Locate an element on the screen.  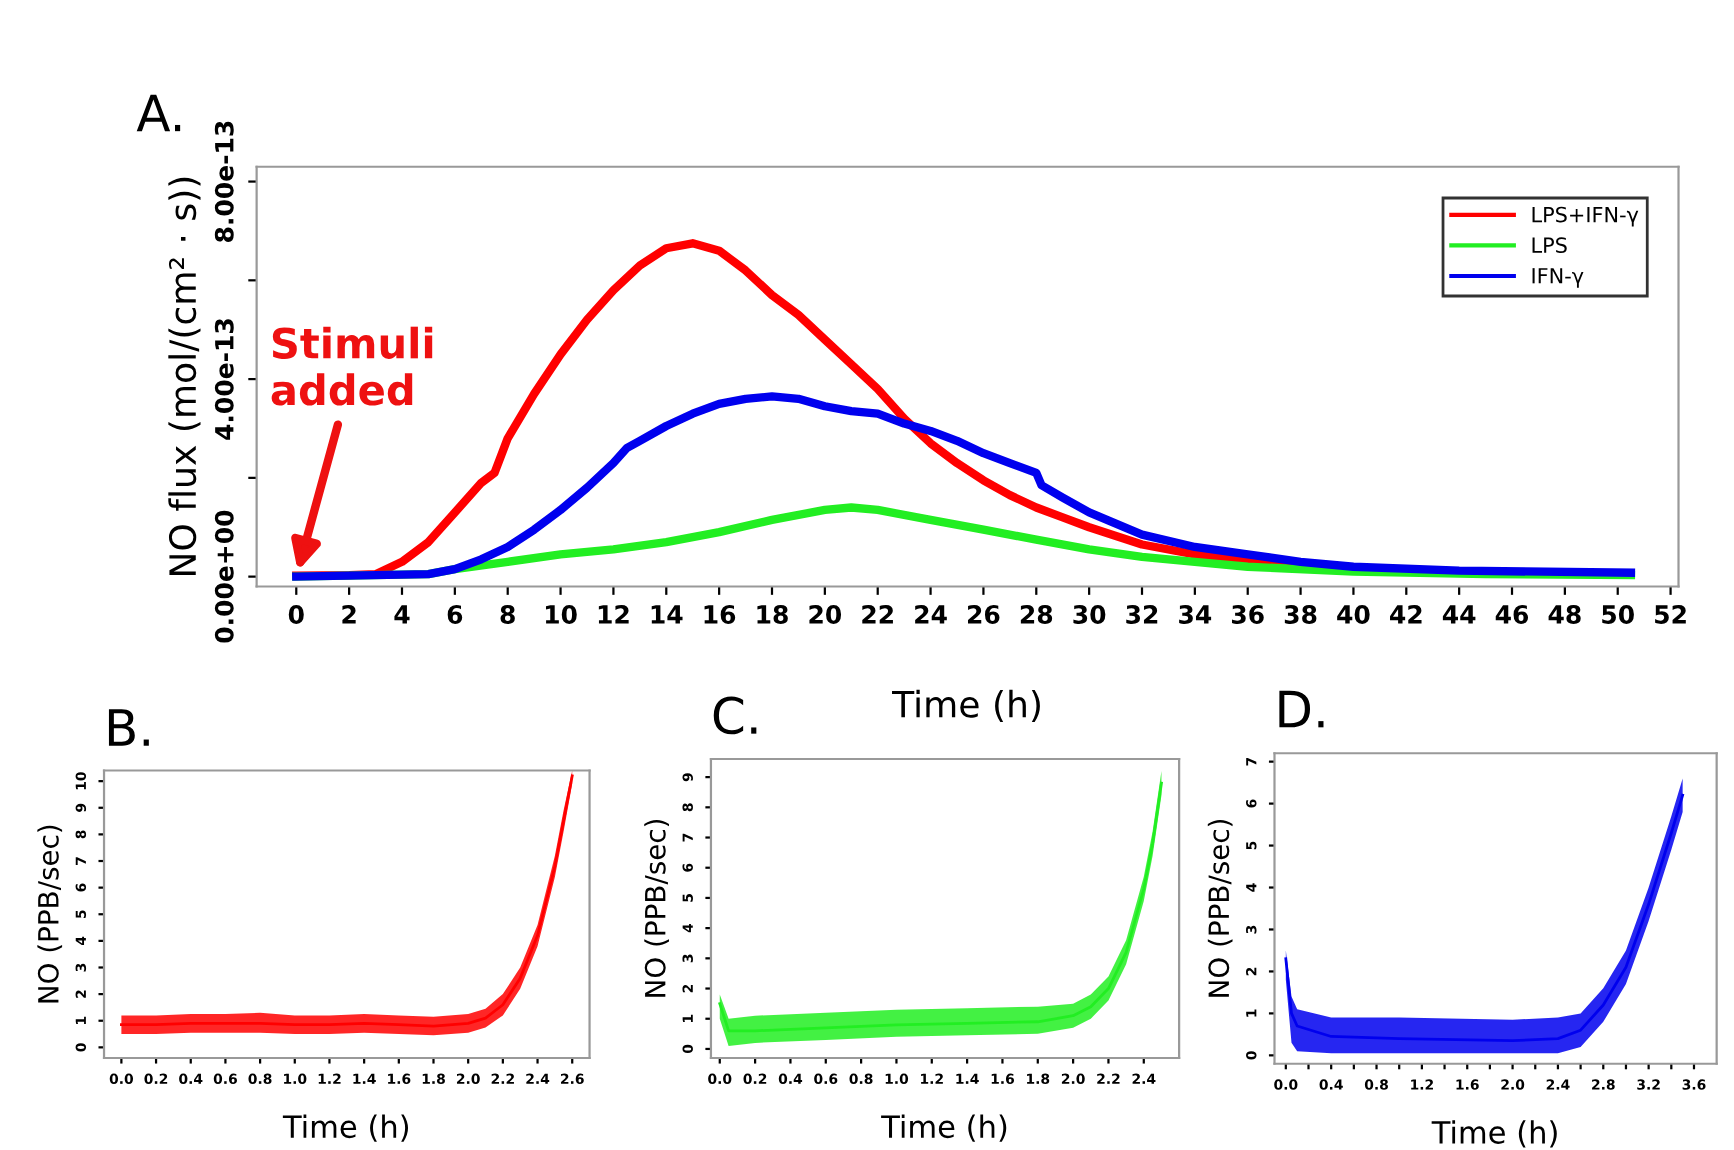
x-tick-label: 42 is located at coordinates (1406, 614).